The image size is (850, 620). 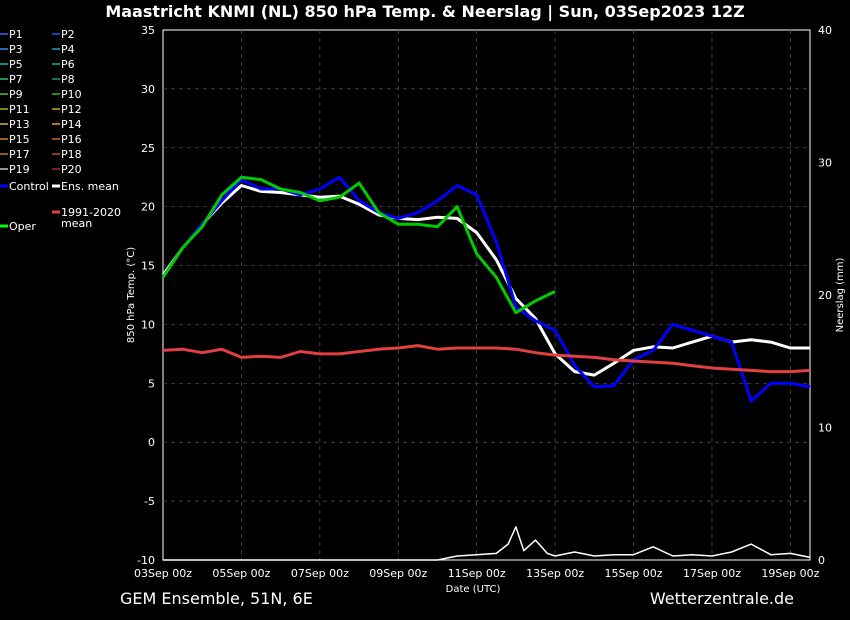 What do you see at coordinates (825, 428) in the screenshot?
I see `y2-tick-label: 10` at bounding box center [825, 428].